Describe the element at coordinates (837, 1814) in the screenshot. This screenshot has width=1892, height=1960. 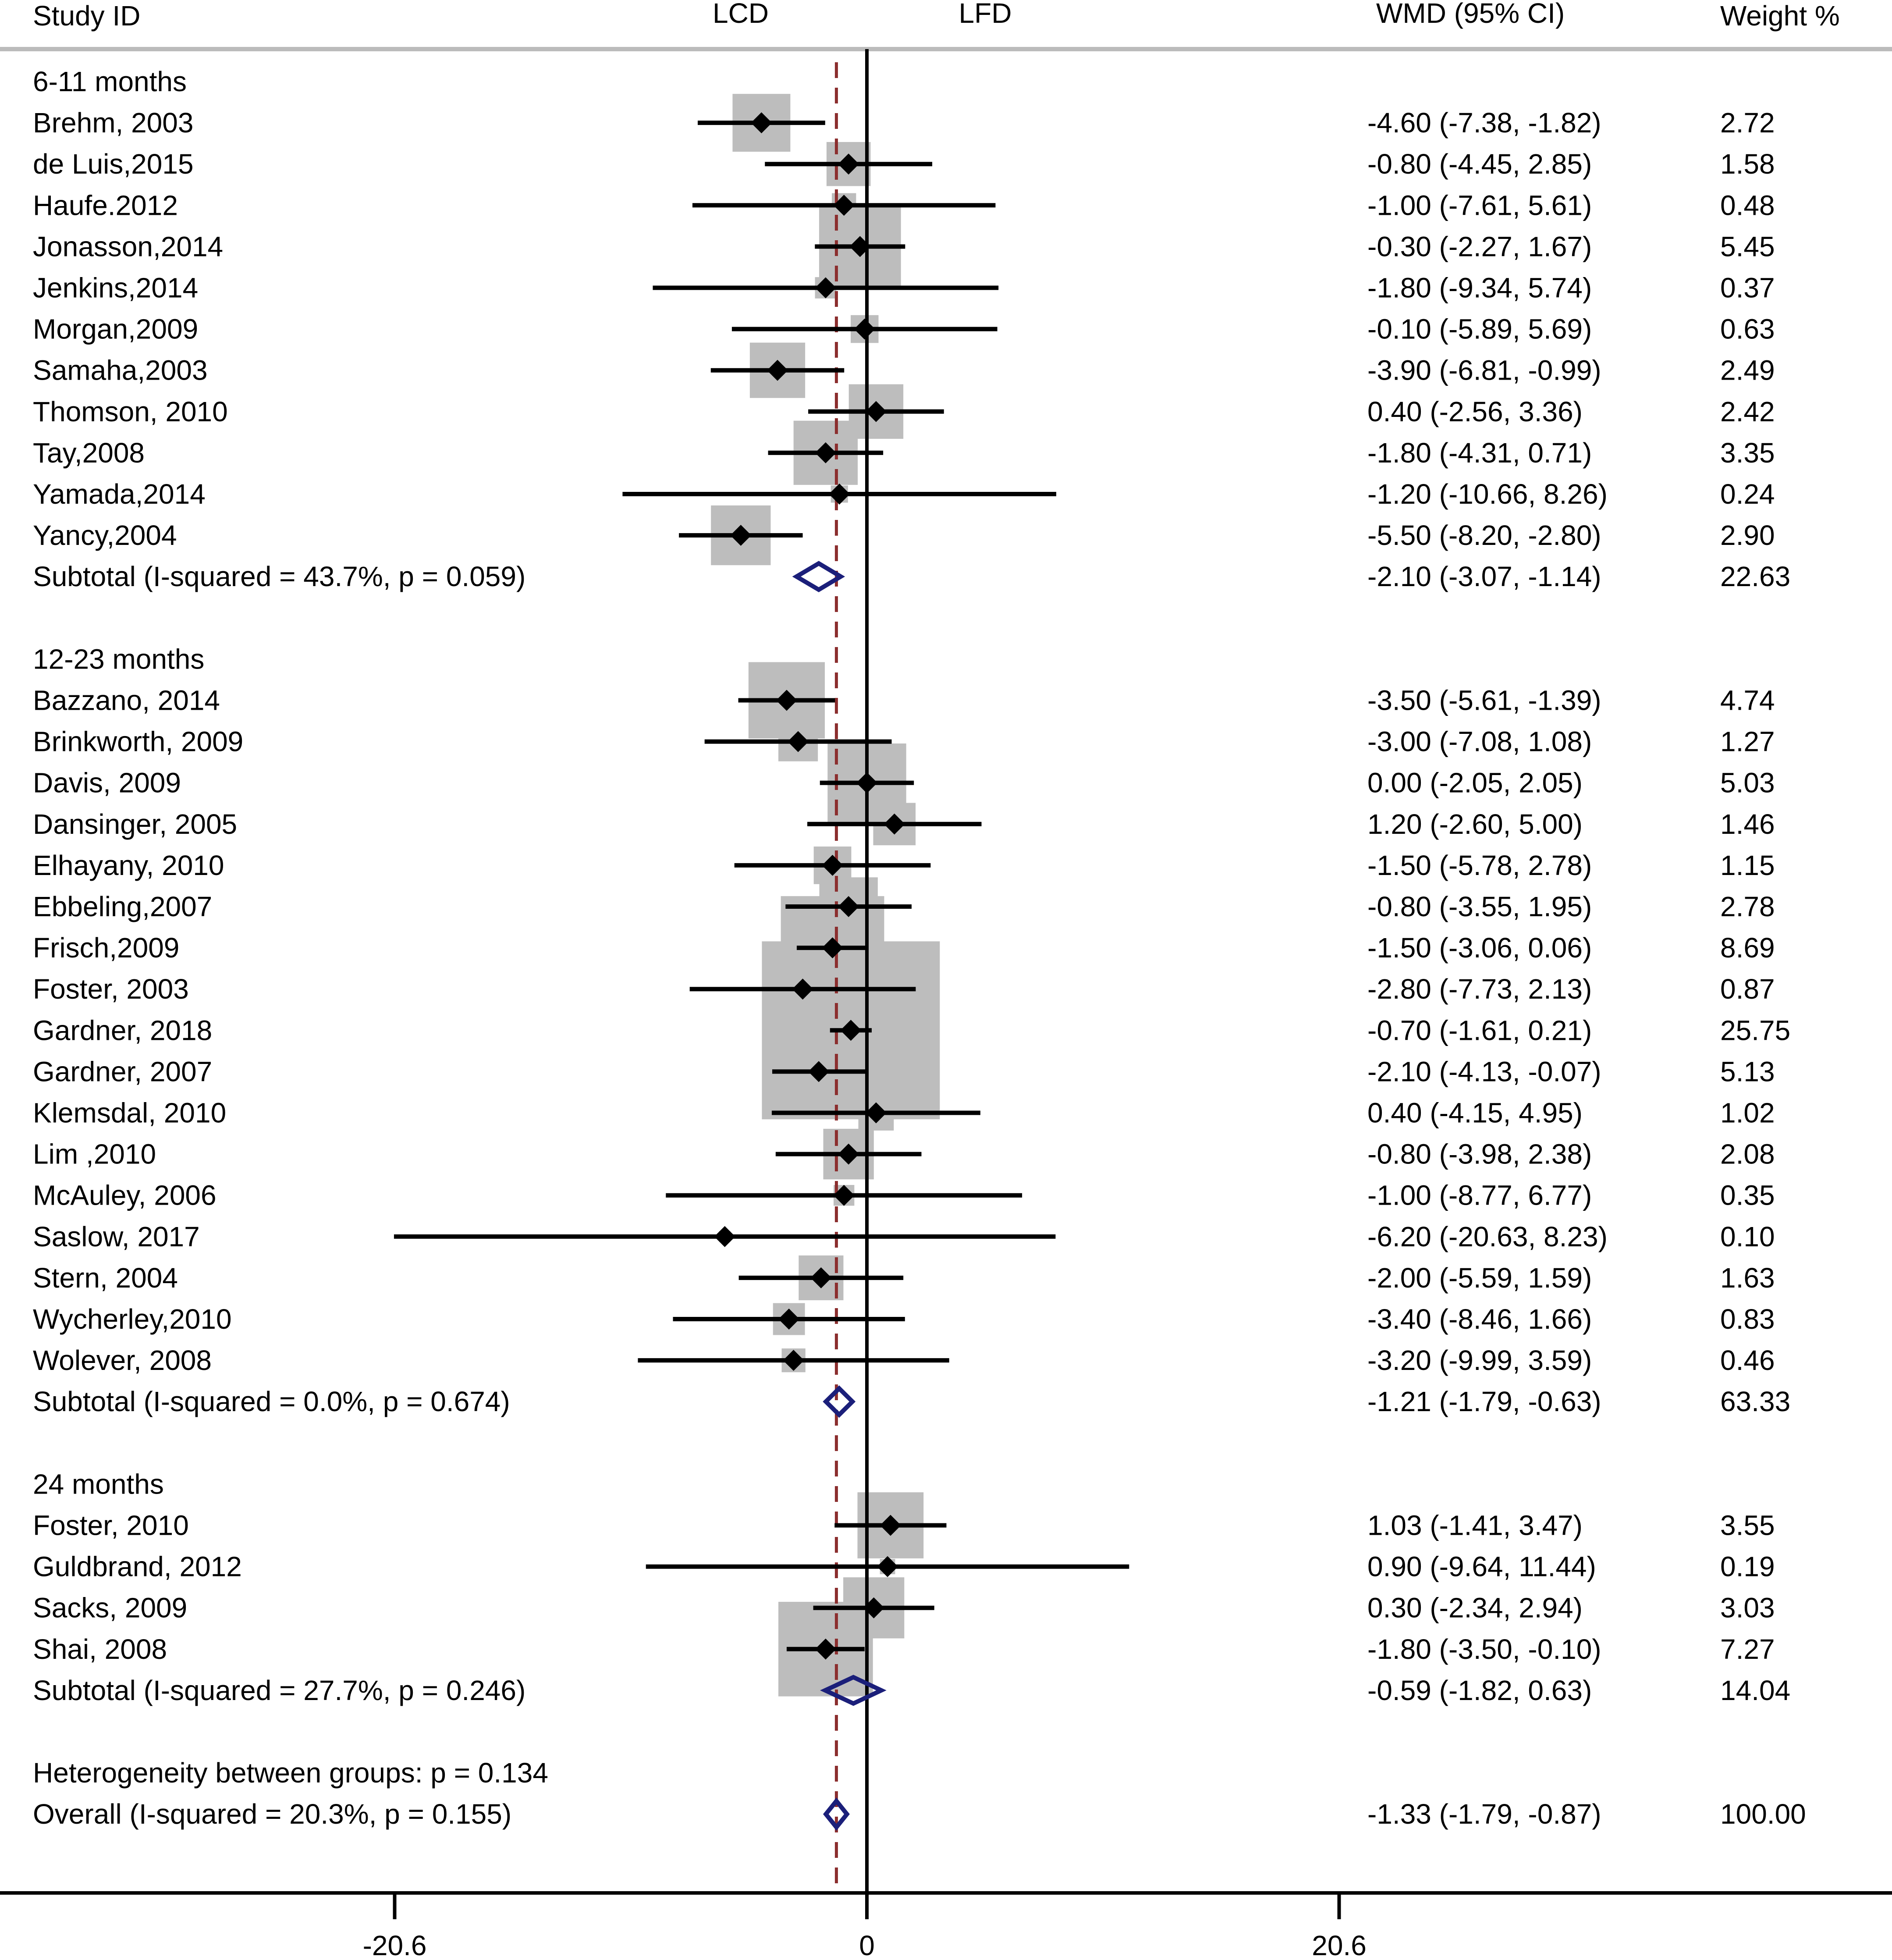
I see `overall-diamond` at that location.